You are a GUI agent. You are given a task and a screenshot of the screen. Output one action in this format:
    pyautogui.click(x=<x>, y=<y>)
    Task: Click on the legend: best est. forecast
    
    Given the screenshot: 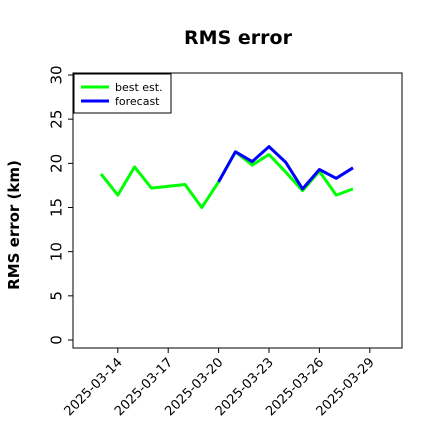 What is the action you would take?
    pyautogui.click(x=122, y=93)
    